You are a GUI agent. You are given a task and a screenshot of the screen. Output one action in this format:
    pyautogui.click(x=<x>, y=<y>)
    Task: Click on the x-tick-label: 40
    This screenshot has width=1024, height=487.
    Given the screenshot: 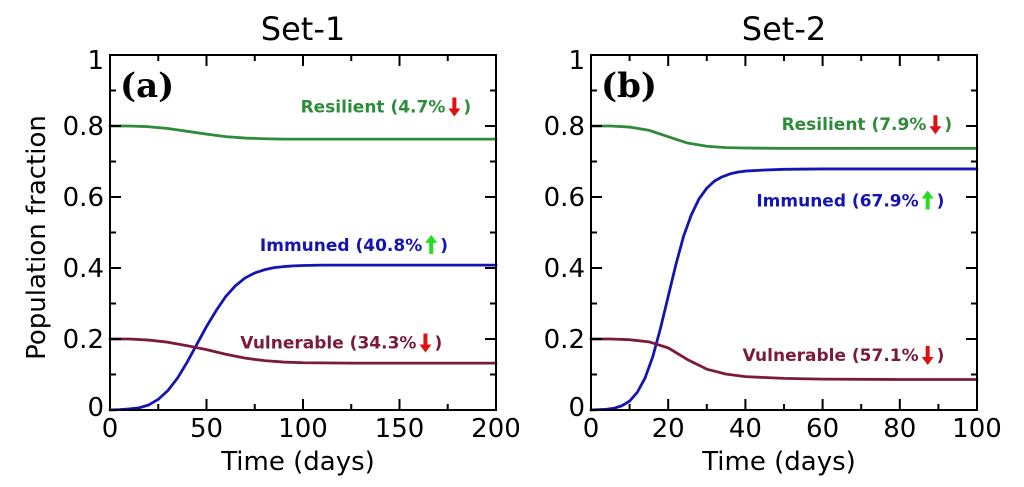 What is the action you would take?
    pyautogui.click(x=745, y=429)
    